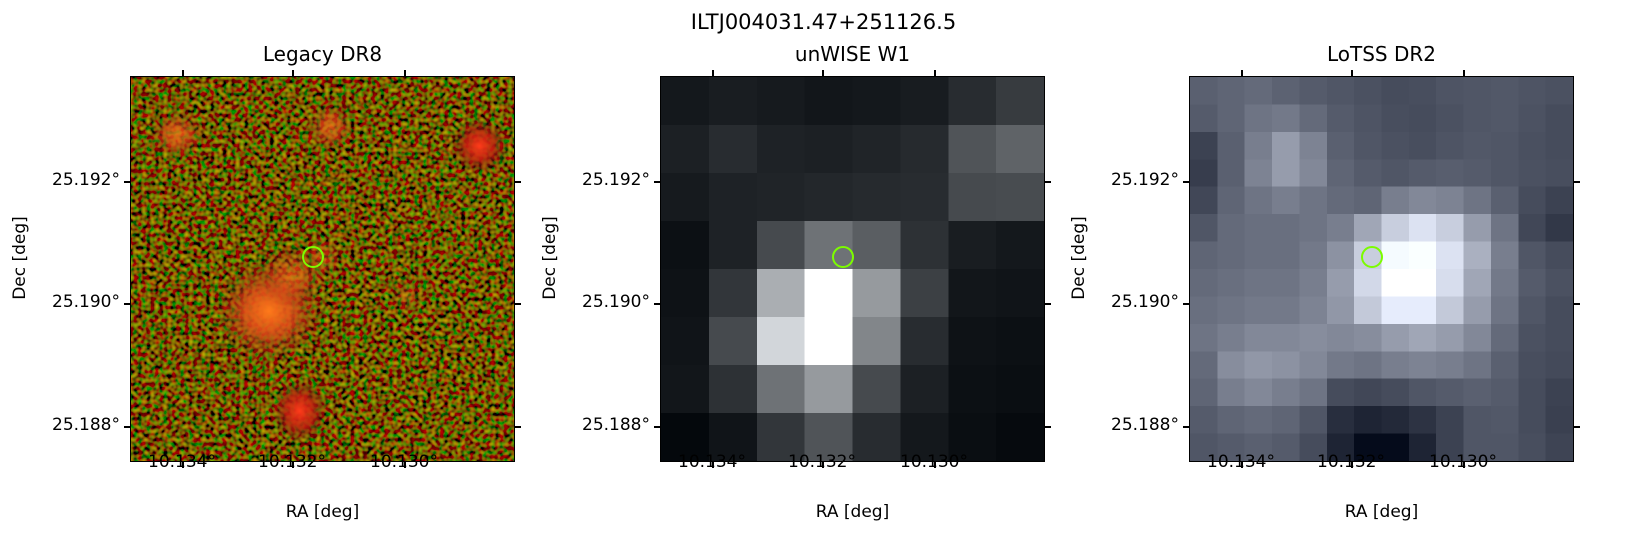  What do you see at coordinates (852, 54) in the screenshot?
I see `panel-title-unwise: unWISE W1` at bounding box center [852, 54].